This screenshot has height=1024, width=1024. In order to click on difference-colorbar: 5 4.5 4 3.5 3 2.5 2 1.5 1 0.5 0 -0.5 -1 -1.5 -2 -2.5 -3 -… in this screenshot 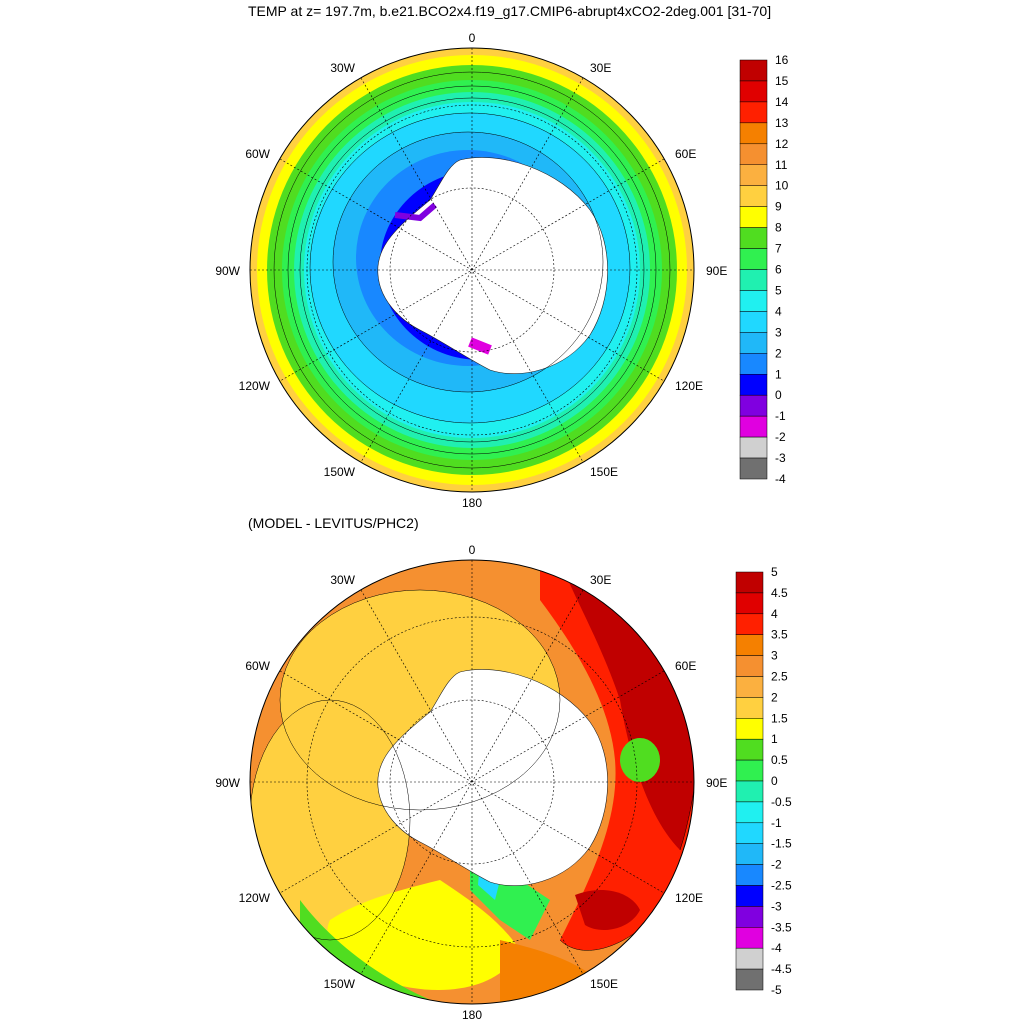, I will do `click(763, 781)`.